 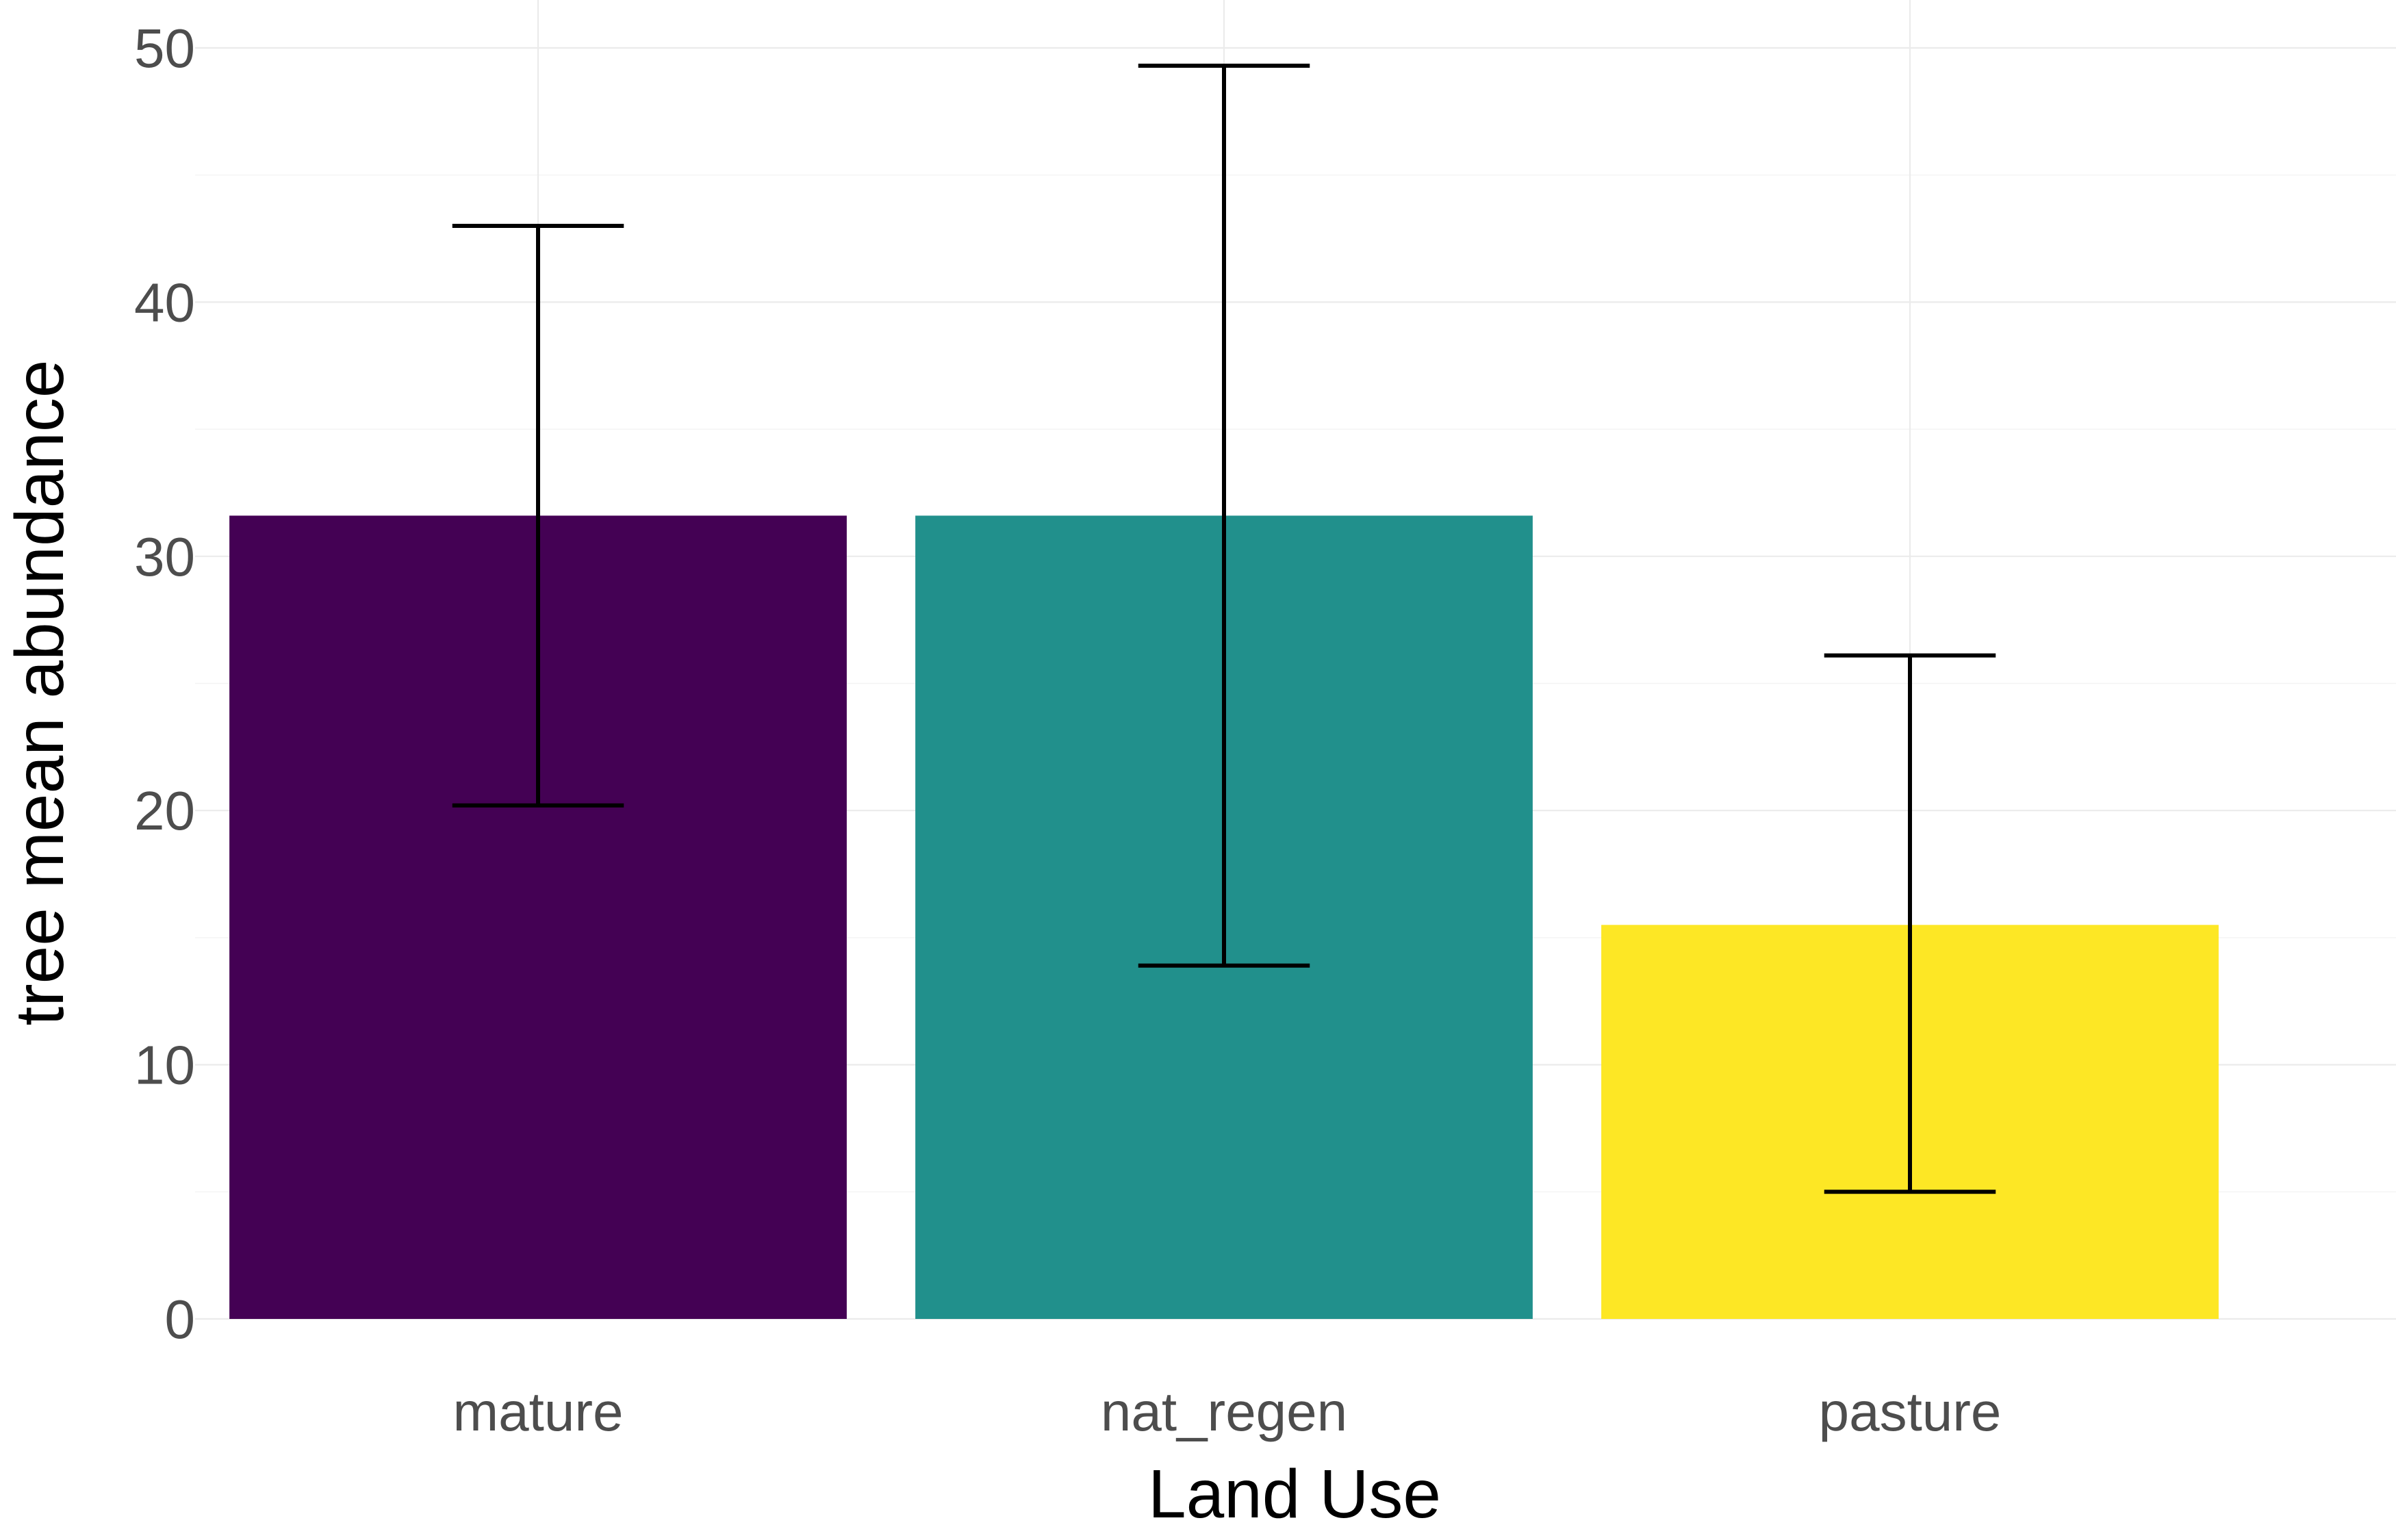 What do you see at coordinates (39, 693) in the screenshot?
I see `y-axis-title: tree mean abundance` at bounding box center [39, 693].